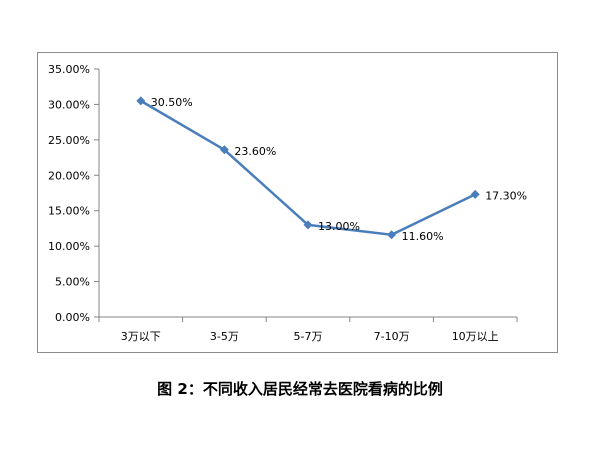 The width and height of the screenshot is (600, 452). What do you see at coordinates (72, 317) in the screenshot?
I see `y-tick-label: 0.00%` at bounding box center [72, 317].